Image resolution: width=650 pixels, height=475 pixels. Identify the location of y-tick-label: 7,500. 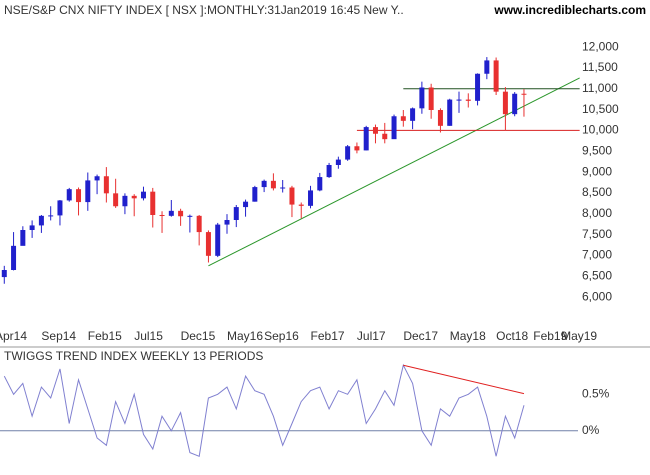
(597, 234).